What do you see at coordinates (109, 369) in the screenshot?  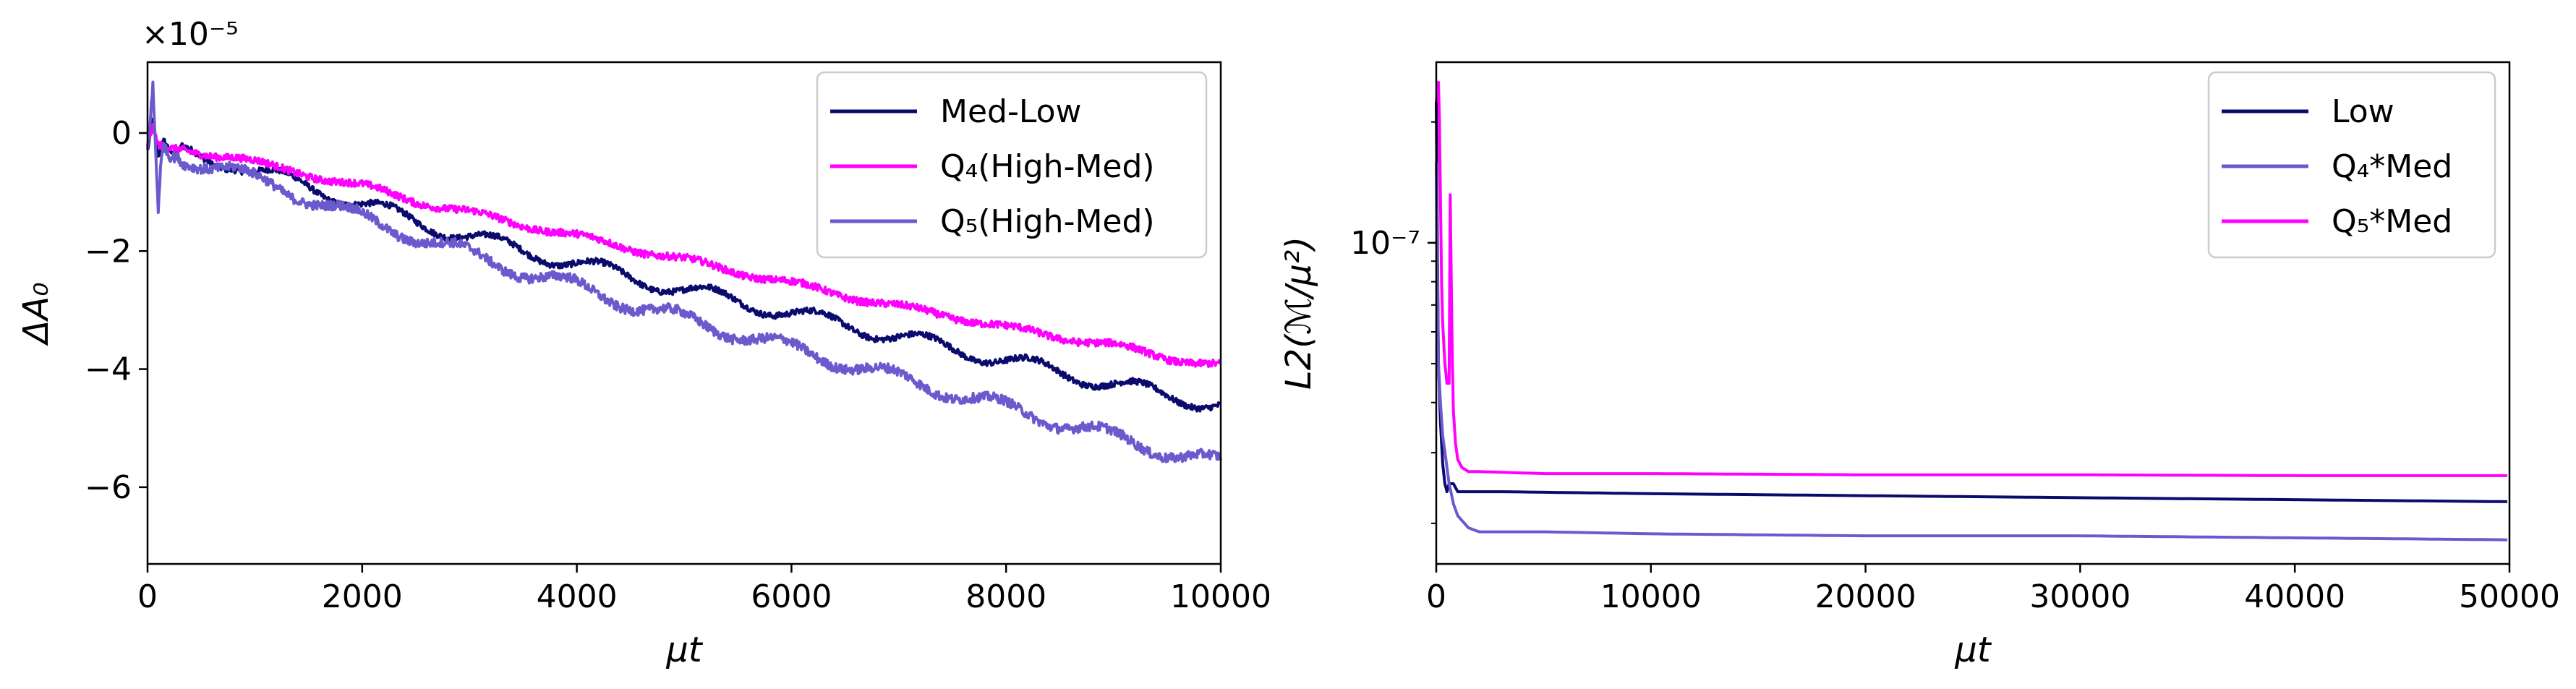 I see `left-y-tick-label: −4` at bounding box center [109, 369].